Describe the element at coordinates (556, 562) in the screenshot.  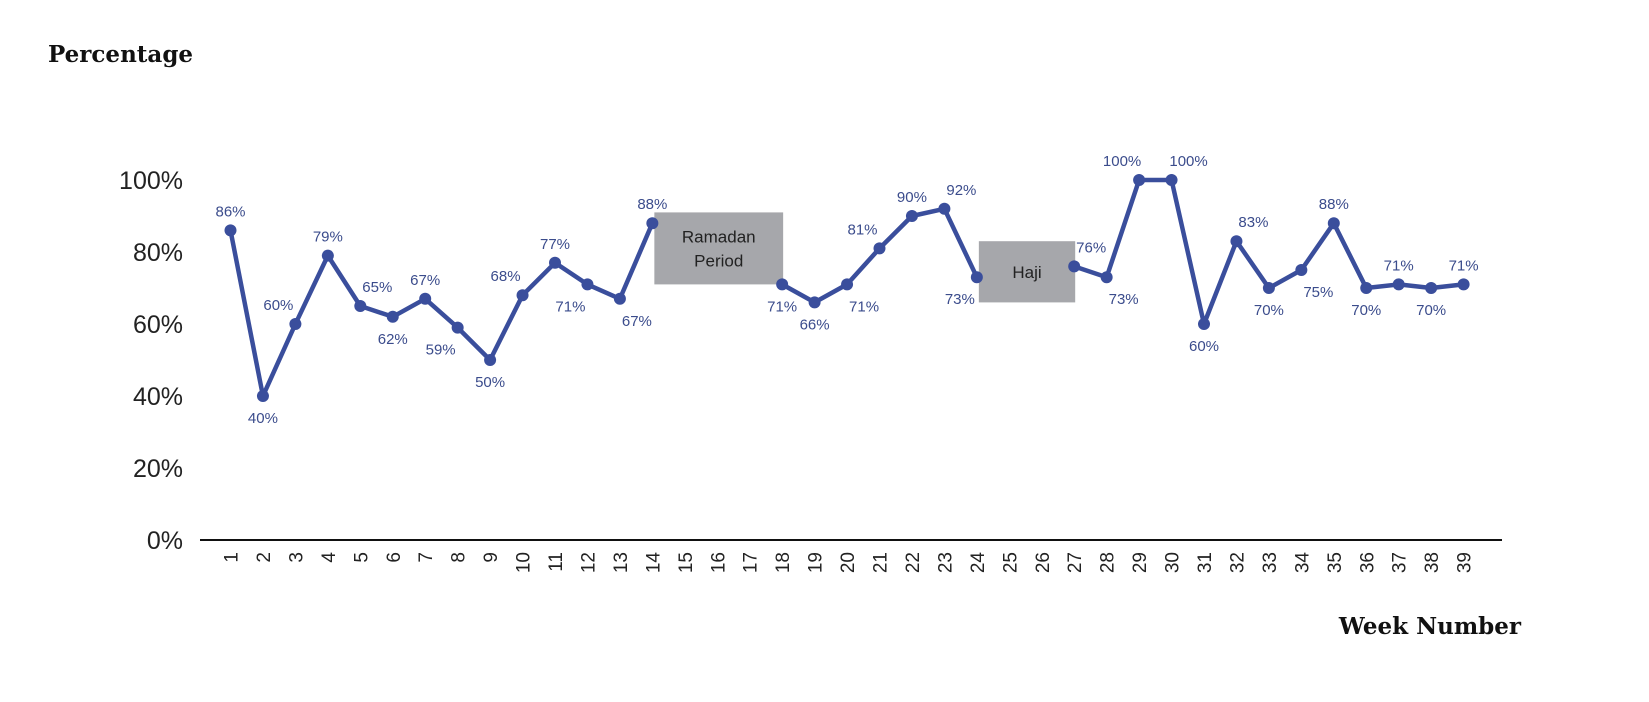
I see `x-tick-label: 11` at that location.